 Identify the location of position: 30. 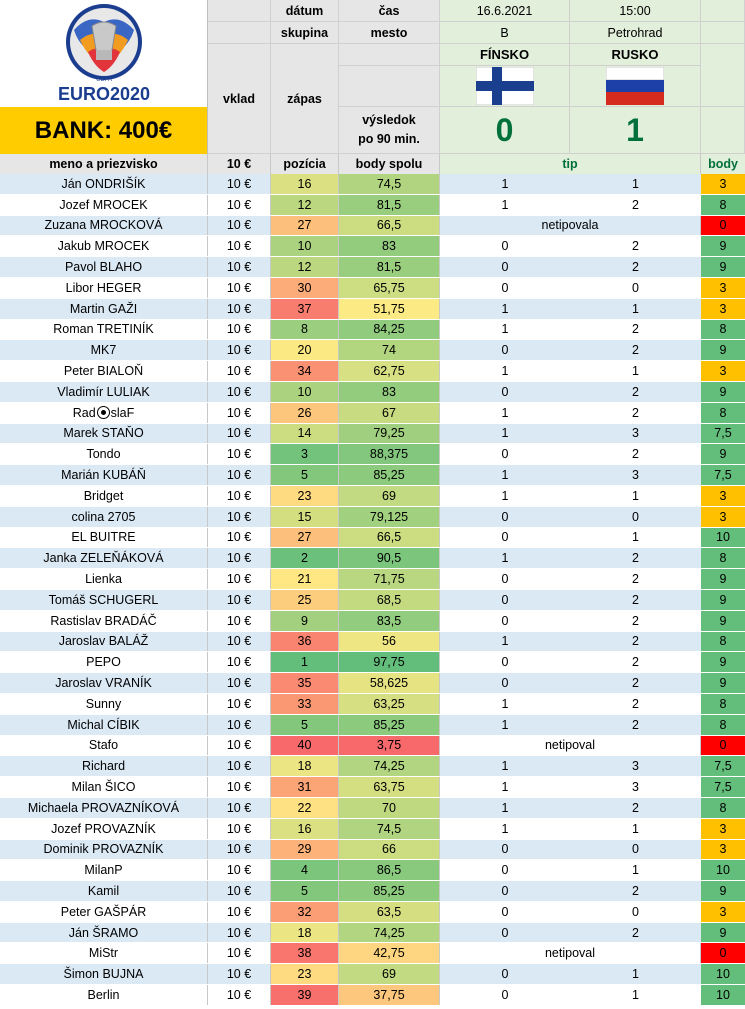
(305, 287).